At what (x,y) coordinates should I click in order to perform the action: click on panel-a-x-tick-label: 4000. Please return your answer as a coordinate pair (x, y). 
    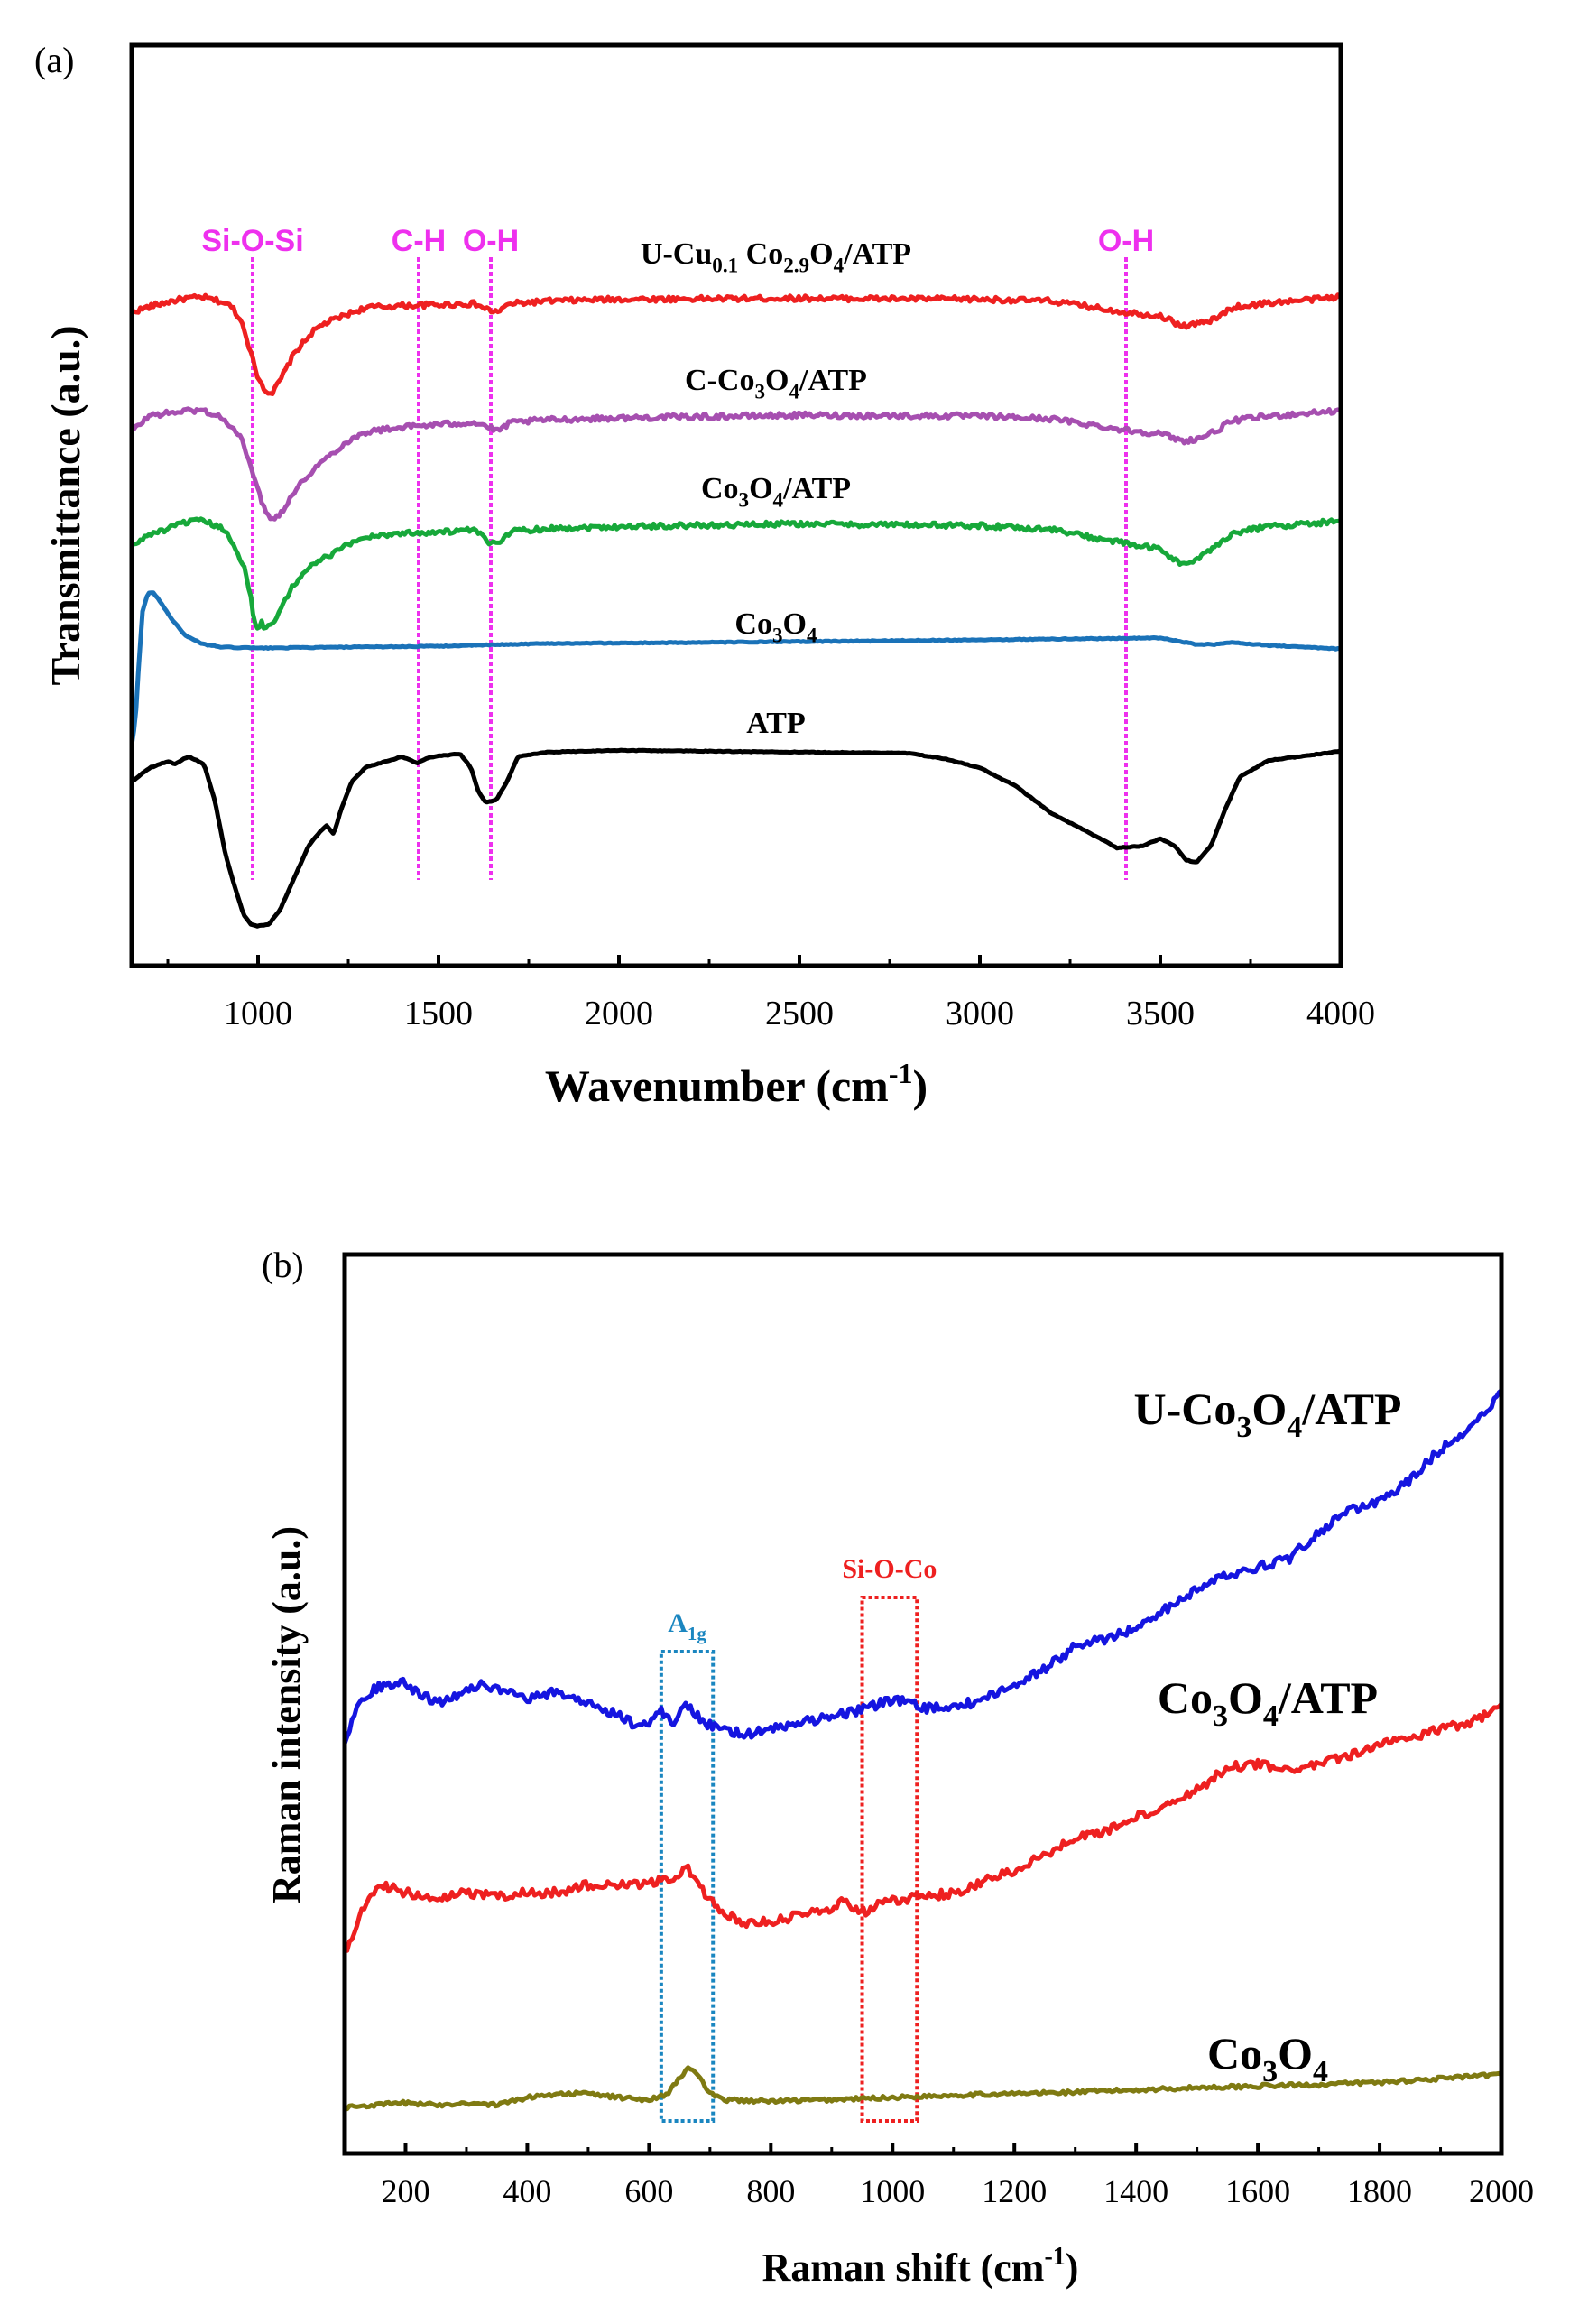
    Looking at the image, I should click on (1340, 1014).